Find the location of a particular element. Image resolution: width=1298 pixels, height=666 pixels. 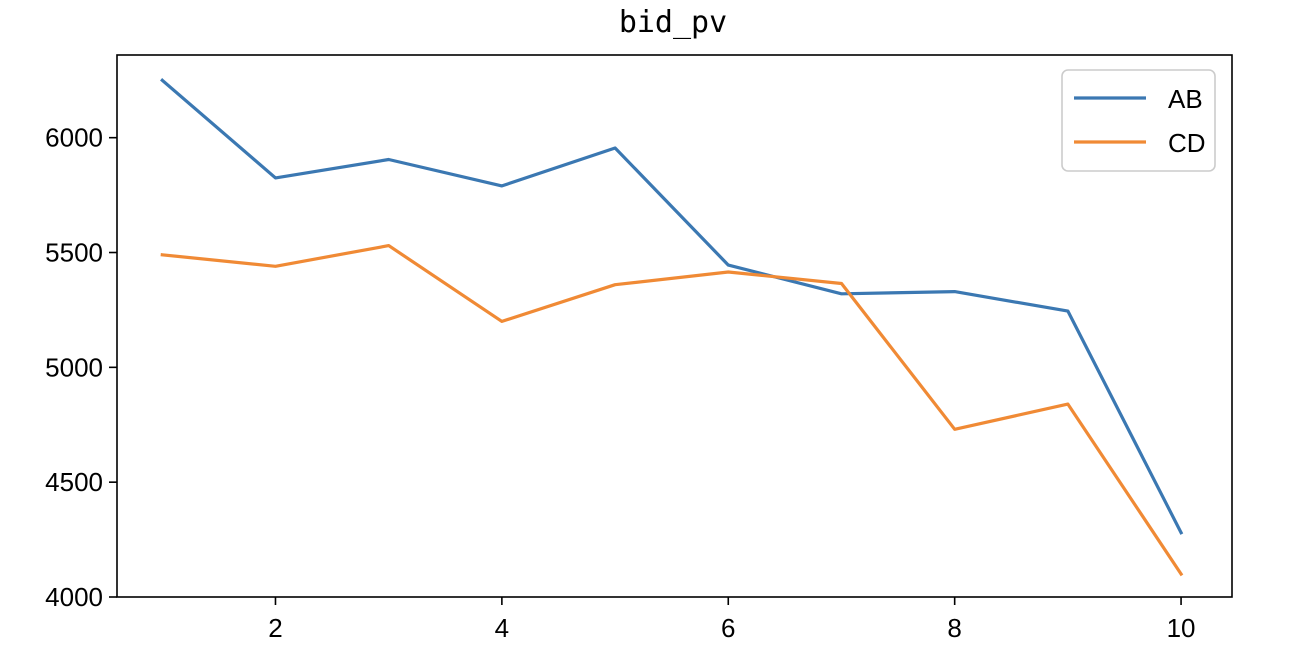

legend-label-cd: CD is located at coordinates (1187, 143).